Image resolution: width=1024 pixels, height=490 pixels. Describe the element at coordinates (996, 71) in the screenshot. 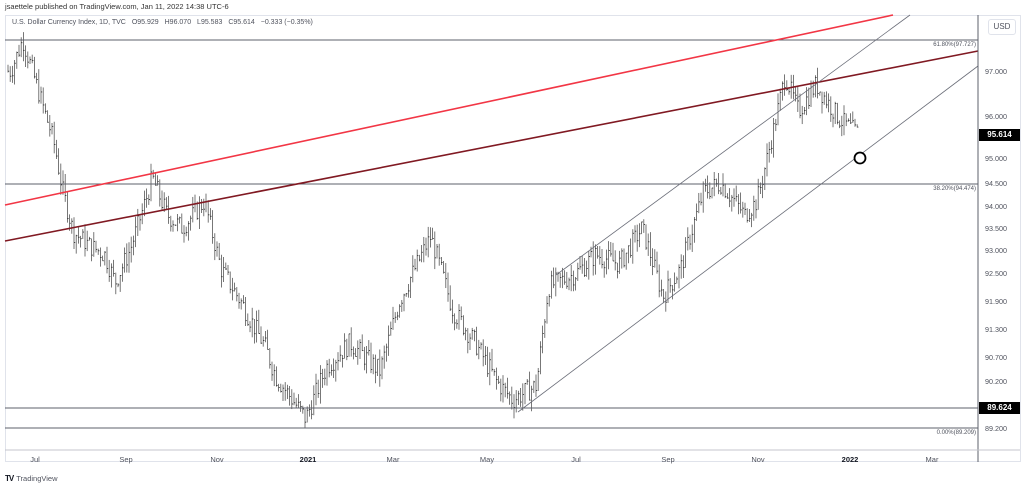

I see `price-tick: 97.000` at that location.